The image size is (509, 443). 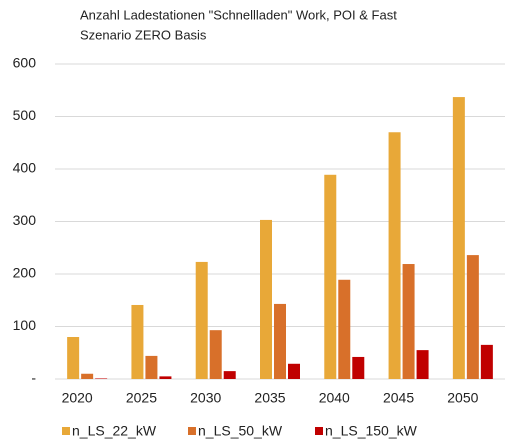 I want to click on x-tick-label: 2035, so click(x=269, y=398).